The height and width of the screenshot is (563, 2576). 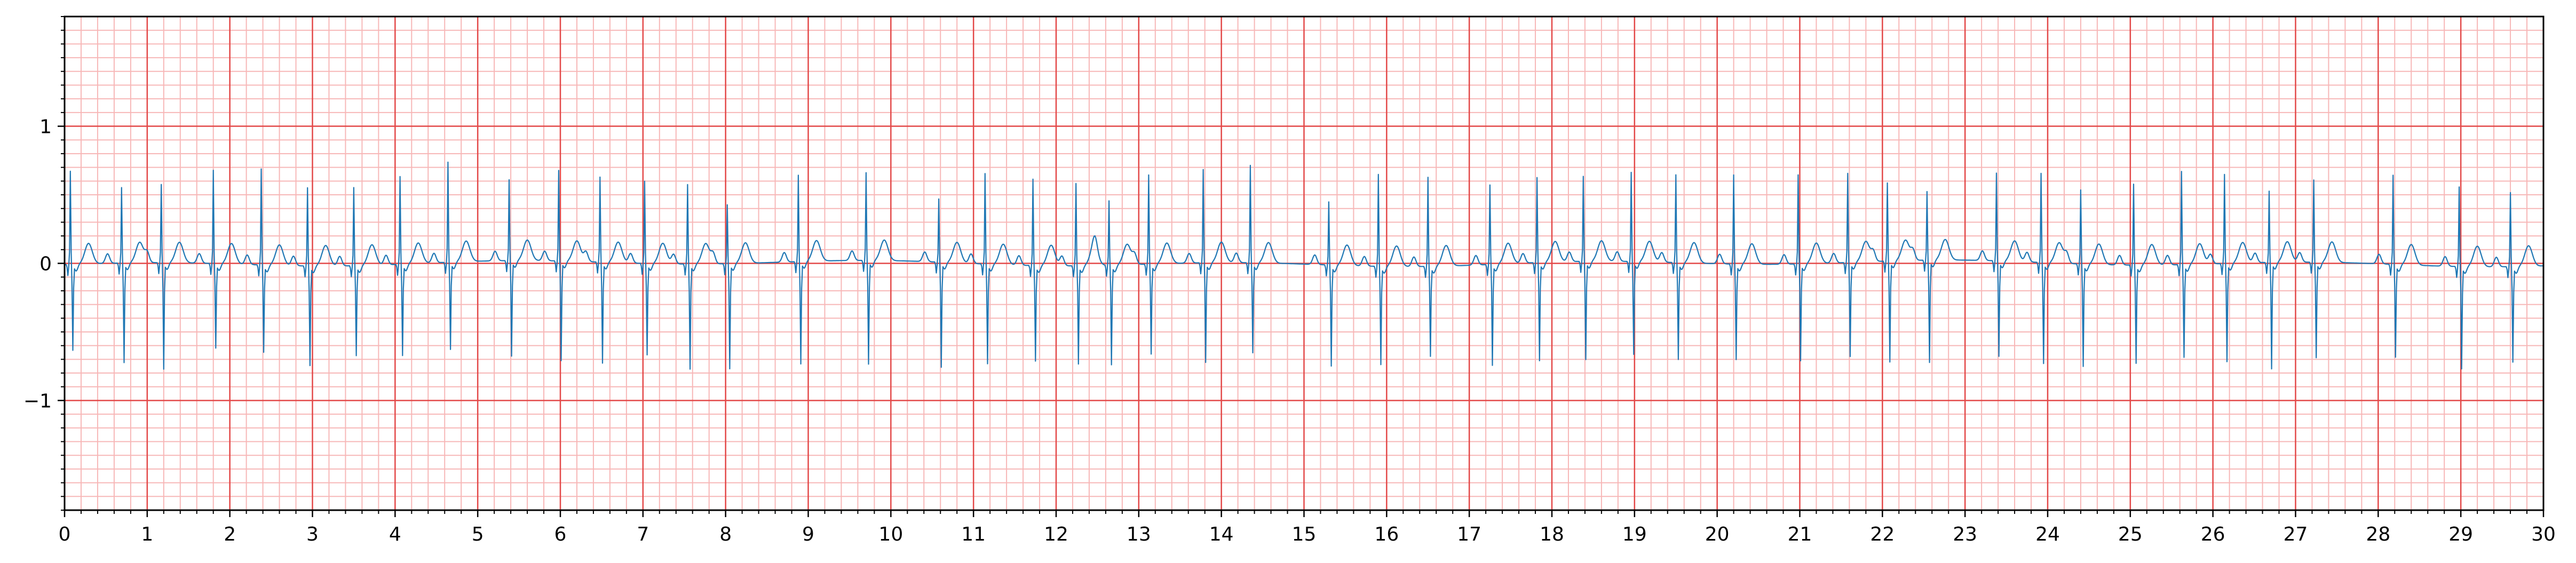 I want to click on x-tick-label: 22, so click(x=1882, y=534).